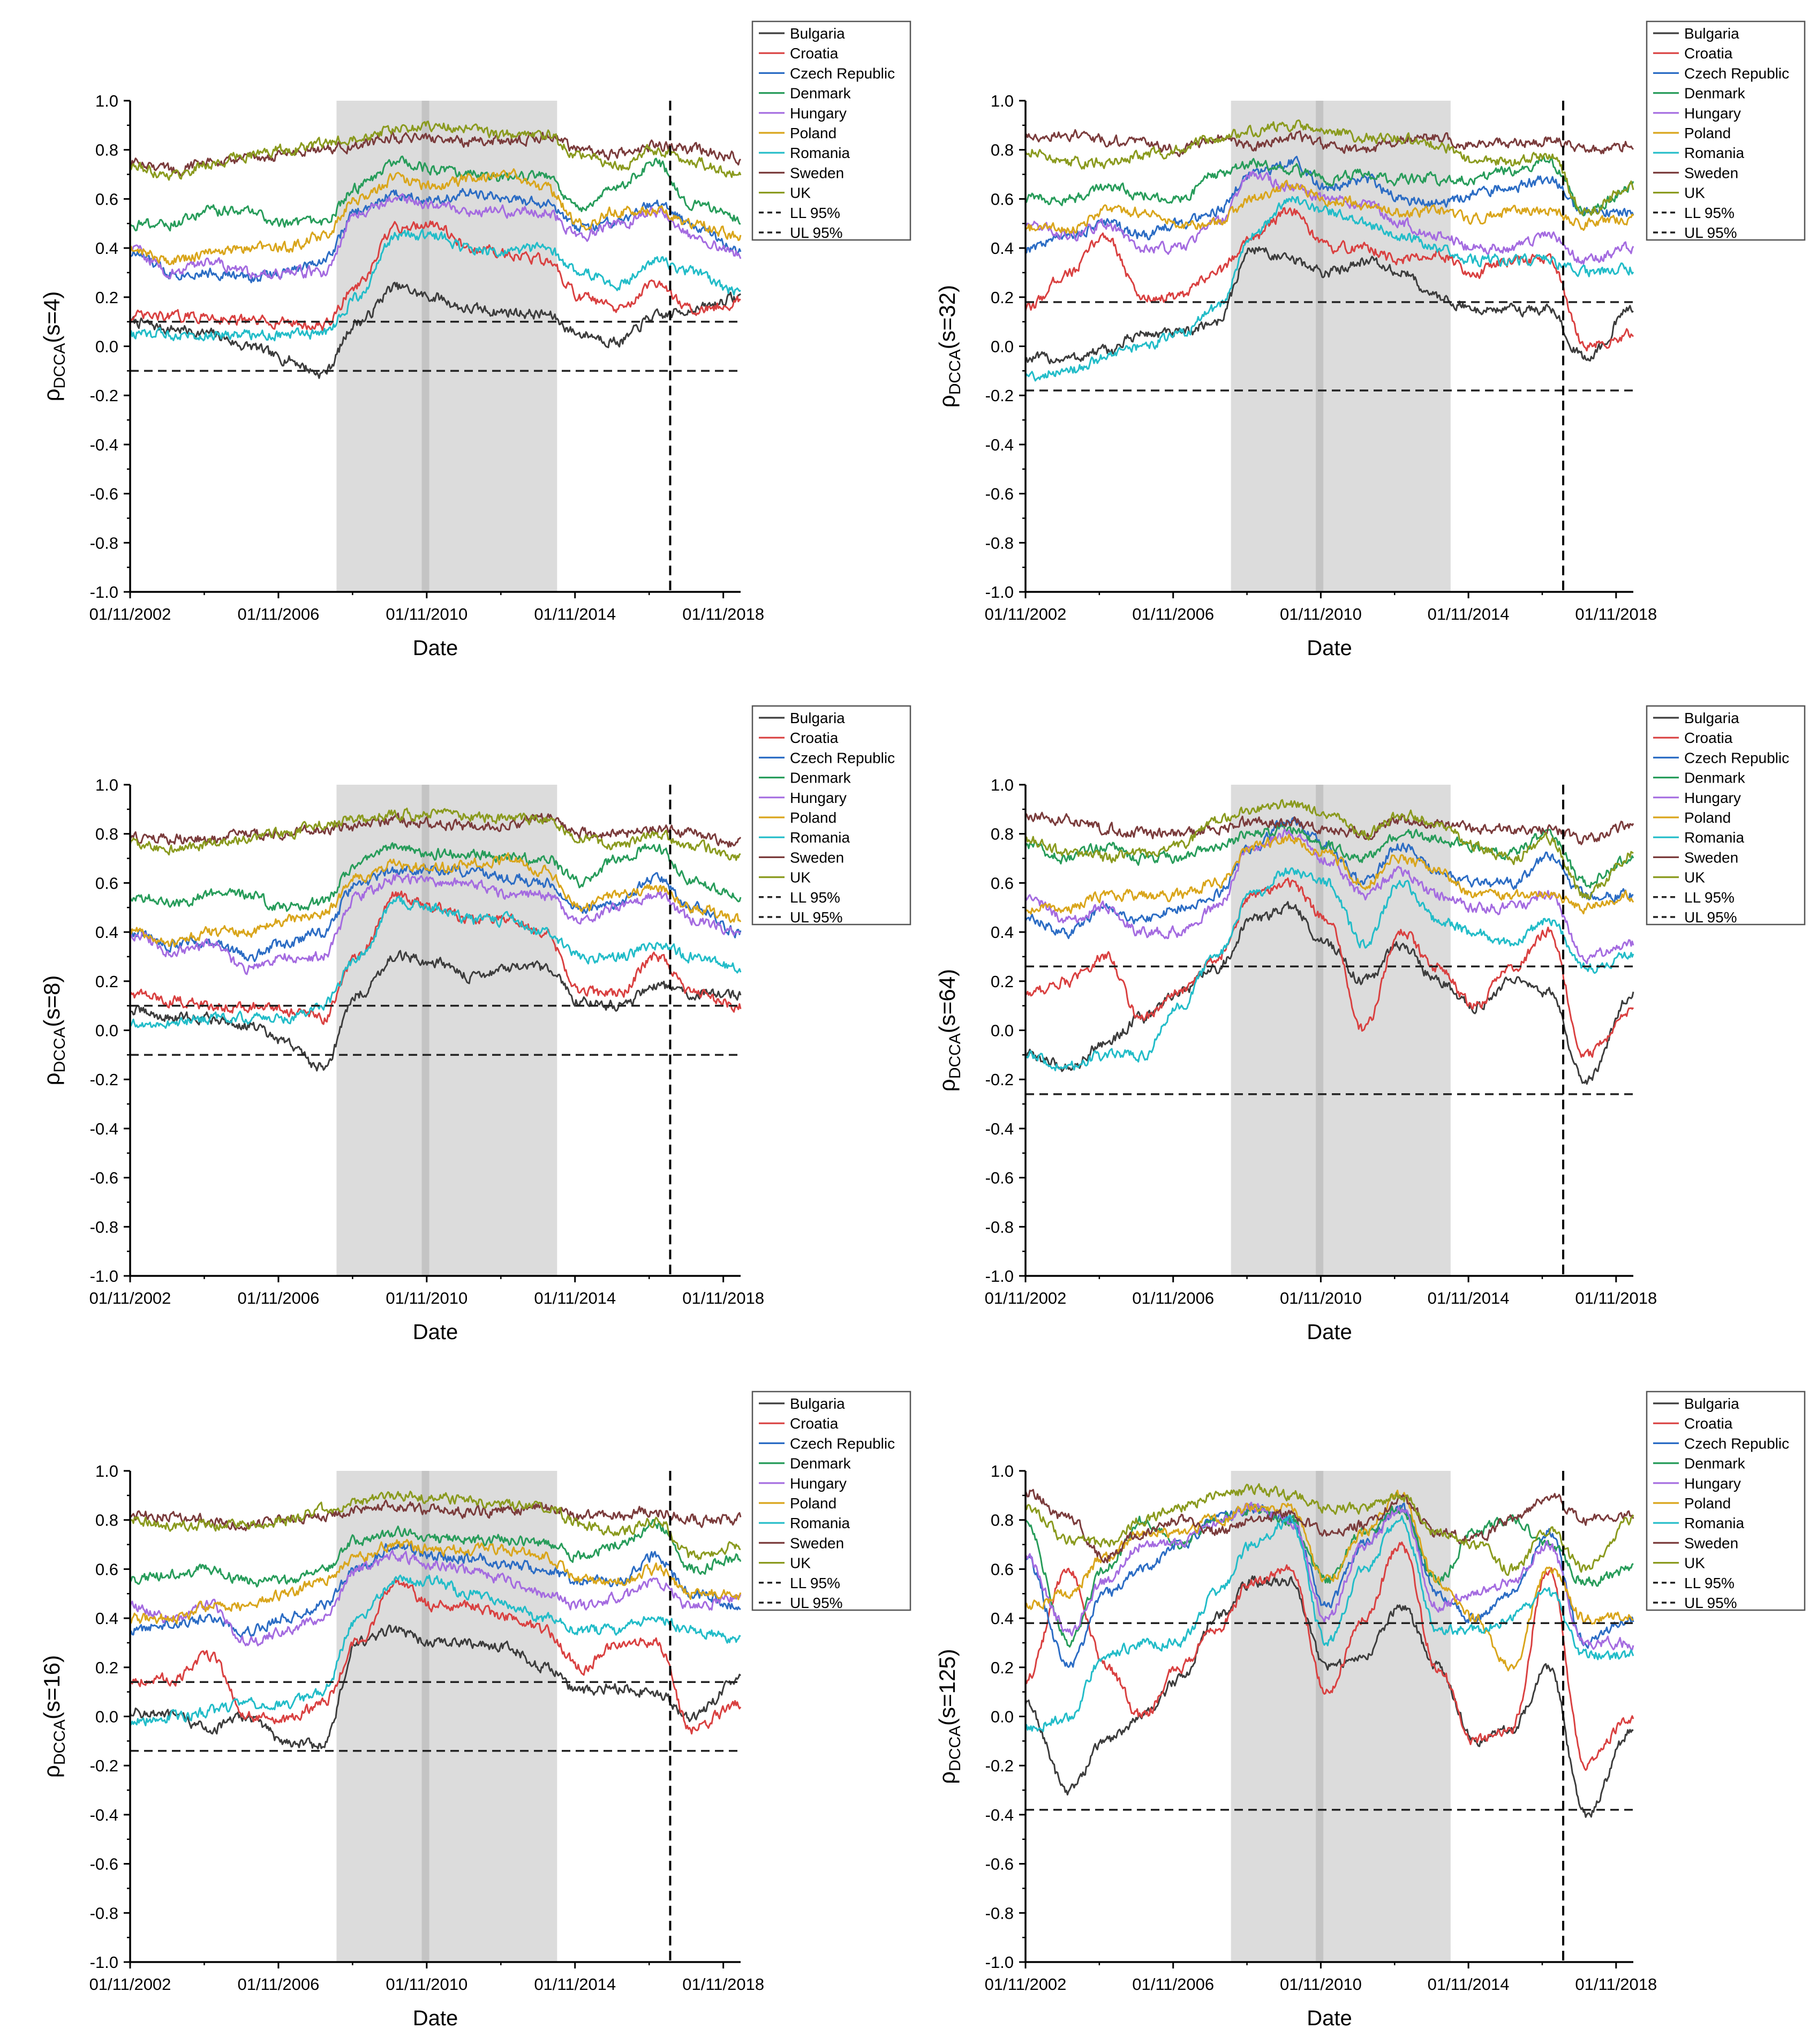 Image resolution: width=1817 pixels, height=2044 pixels. What do you see at coordinates (813, 1503) in the screenshot?
I see `legend-label: Poland` at bounding box center [813, 1503].